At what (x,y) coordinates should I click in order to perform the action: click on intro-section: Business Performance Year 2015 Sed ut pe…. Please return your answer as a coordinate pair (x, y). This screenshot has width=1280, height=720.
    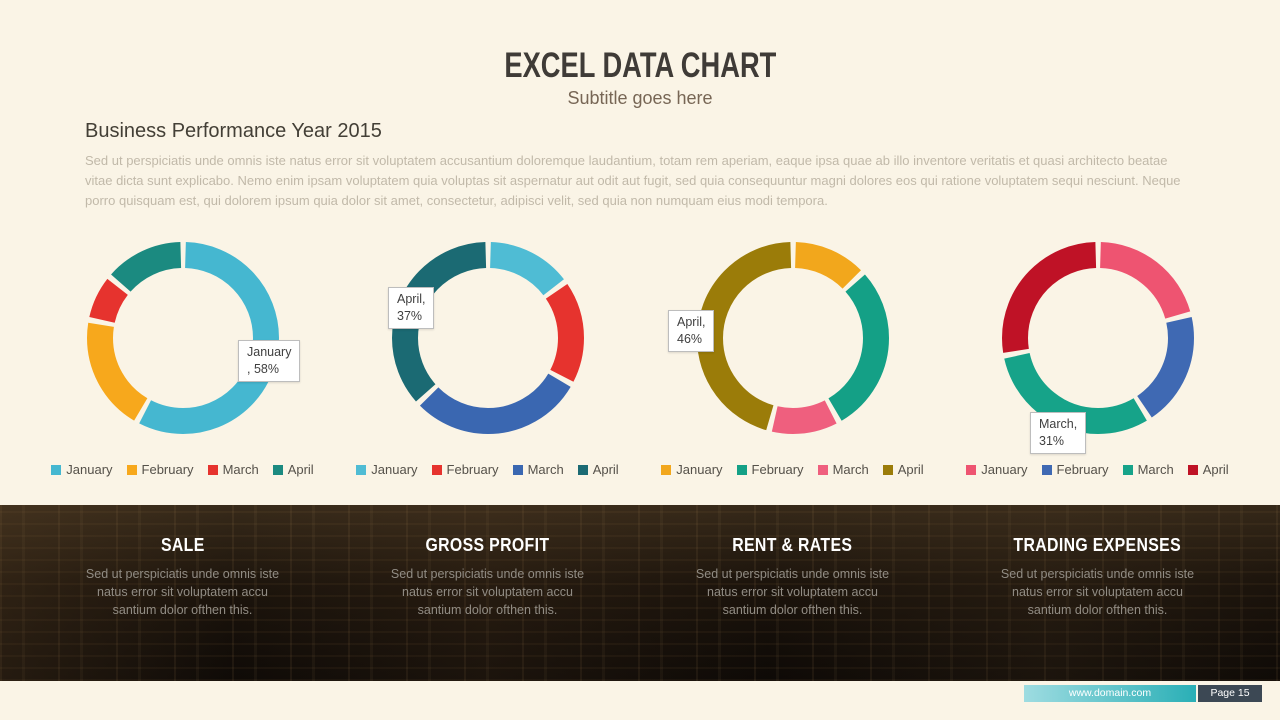
    Looking at the image, I should click on (635, 165).